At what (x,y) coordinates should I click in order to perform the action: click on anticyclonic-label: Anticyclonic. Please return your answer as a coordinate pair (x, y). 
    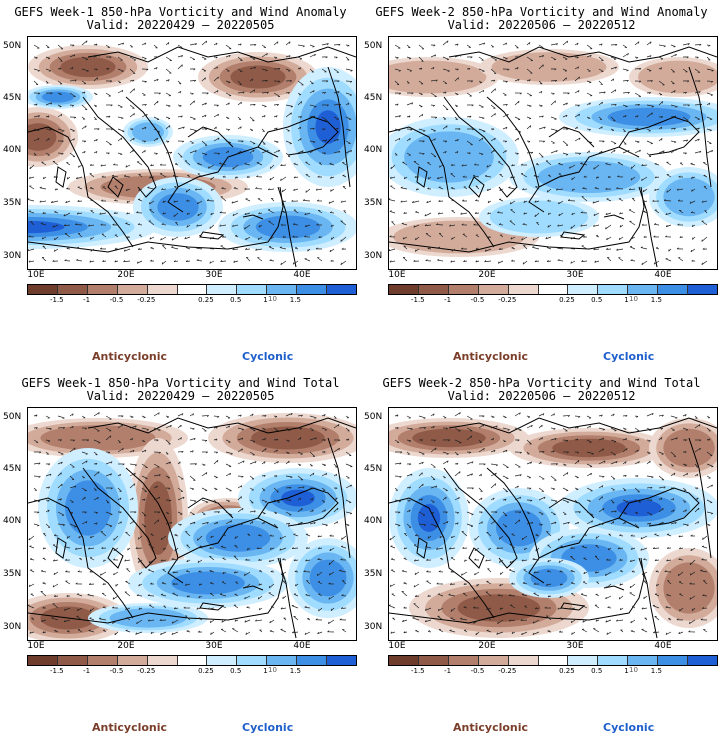
    Looking at the image, I should click on (130, 727).